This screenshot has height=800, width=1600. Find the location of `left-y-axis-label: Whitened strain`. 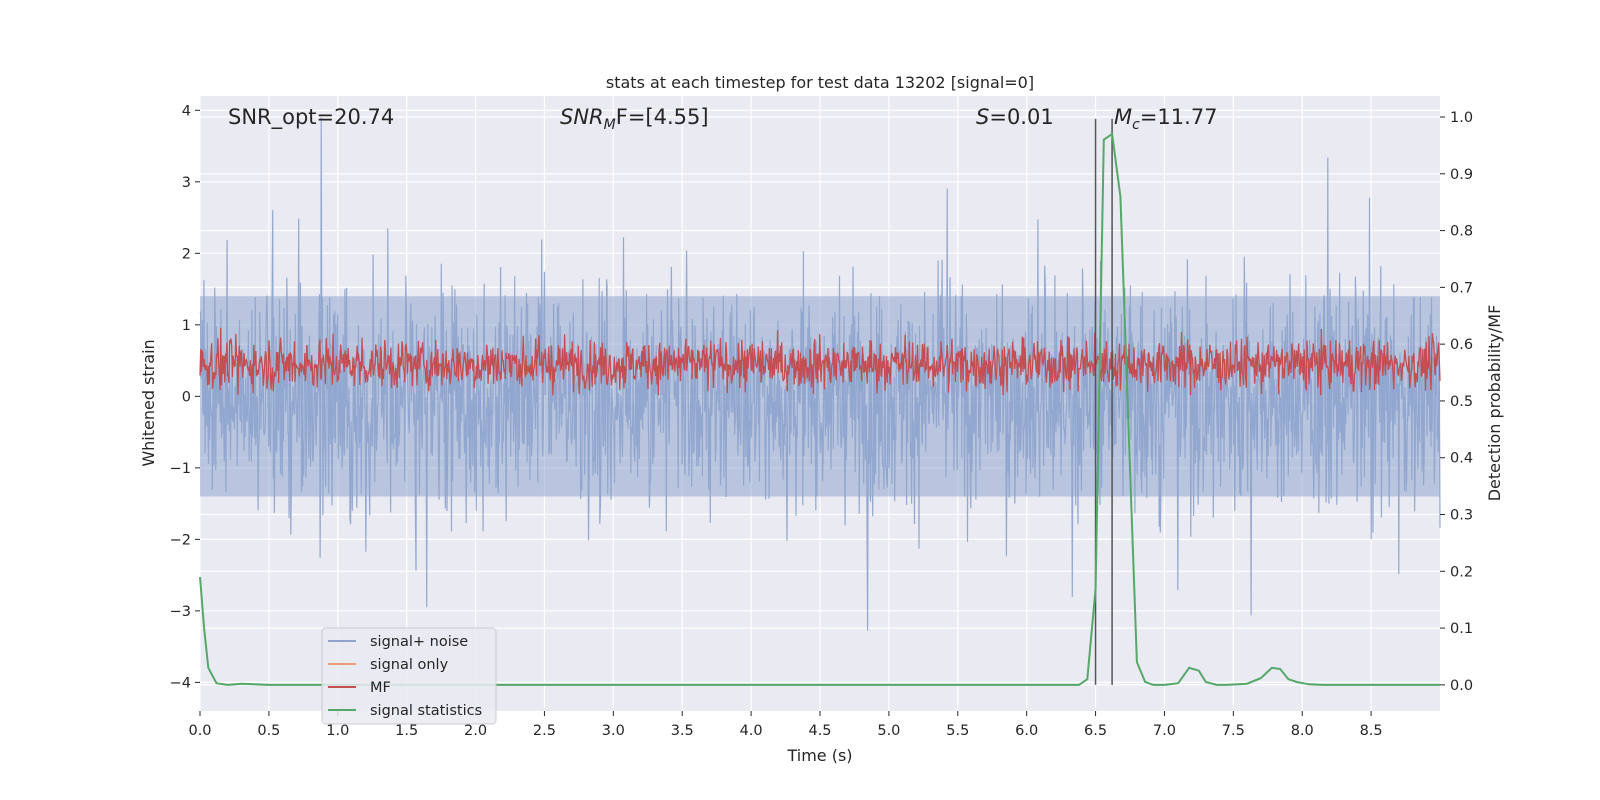

left-y-axis-label: Whitened strain is located at coordinates (148, 402).